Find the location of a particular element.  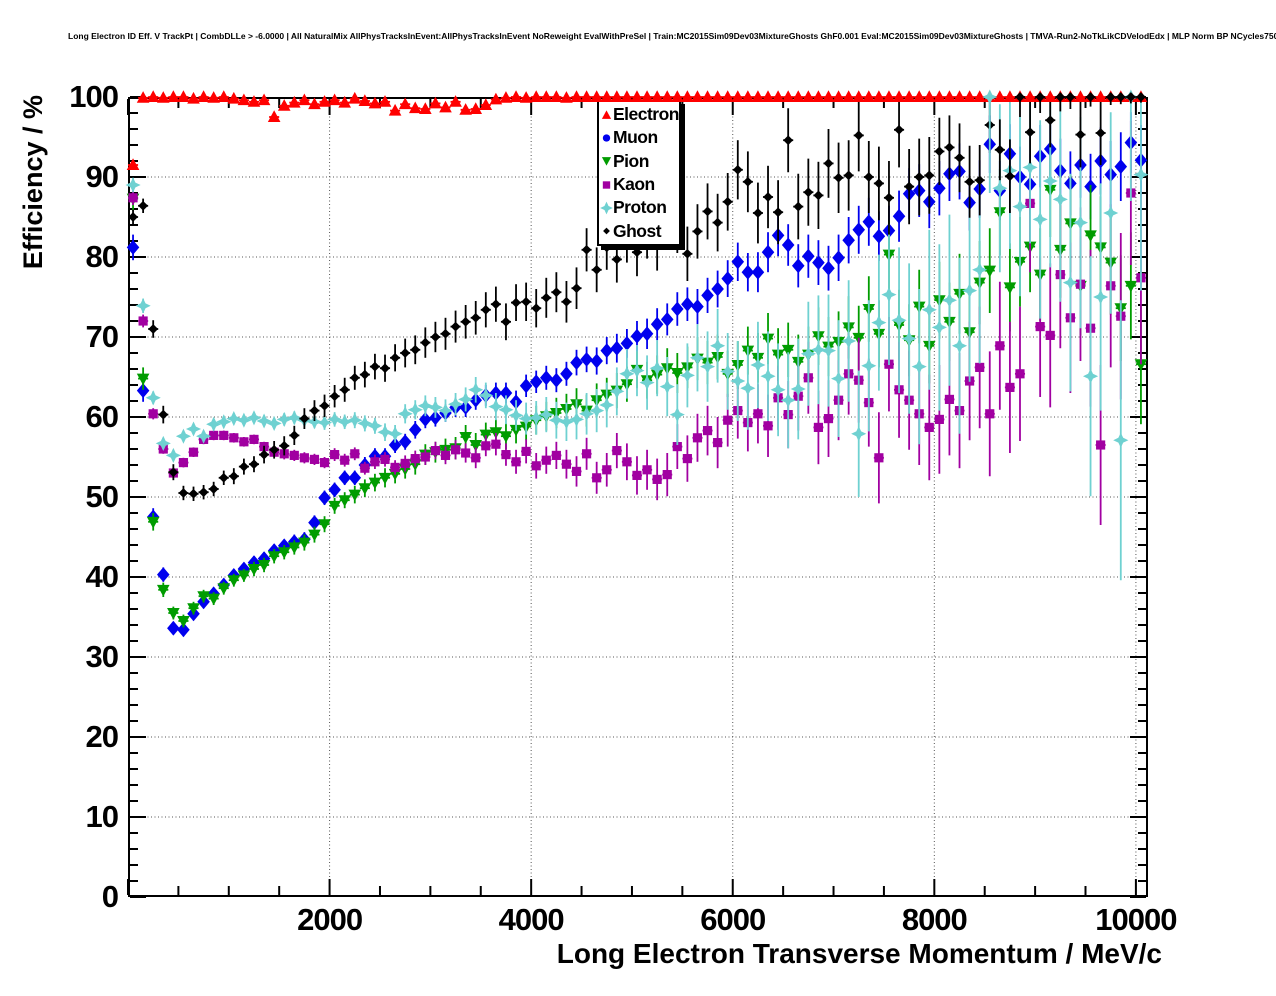

legend-label: Ghost is located at coordinates (637, 230).